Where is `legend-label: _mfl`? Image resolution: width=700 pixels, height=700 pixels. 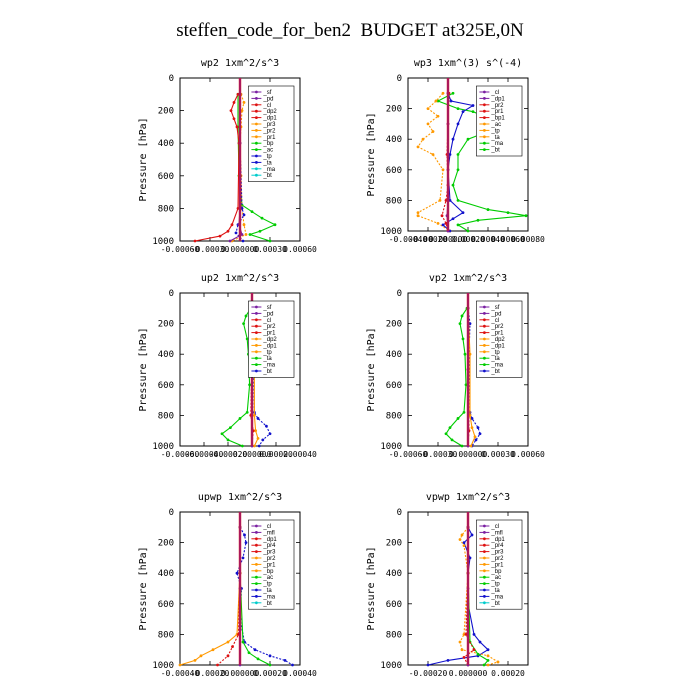
legend-label: _mfl is located at coordinates (268, 533).